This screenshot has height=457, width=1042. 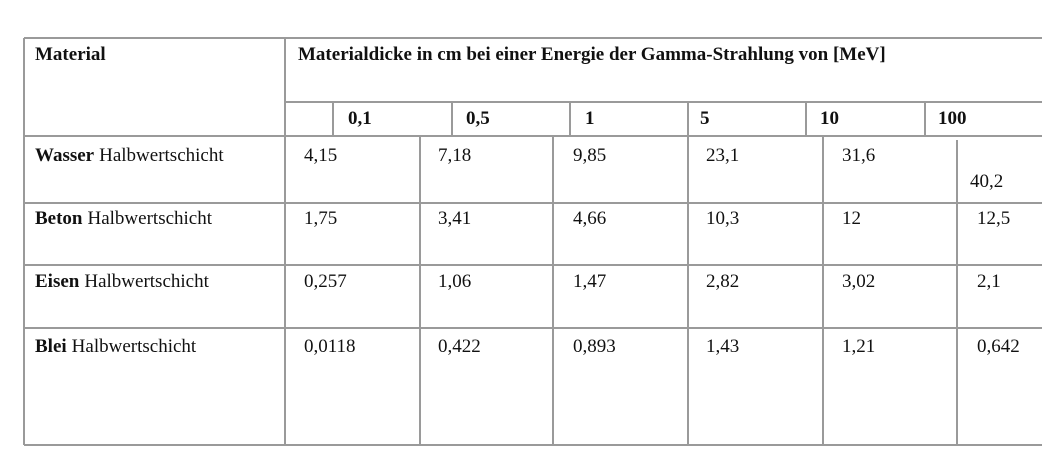 What do you see at coordinates (321, 218) in the screenshot?
I see `cell-value: 1,75` at bounding box center [321, 218].